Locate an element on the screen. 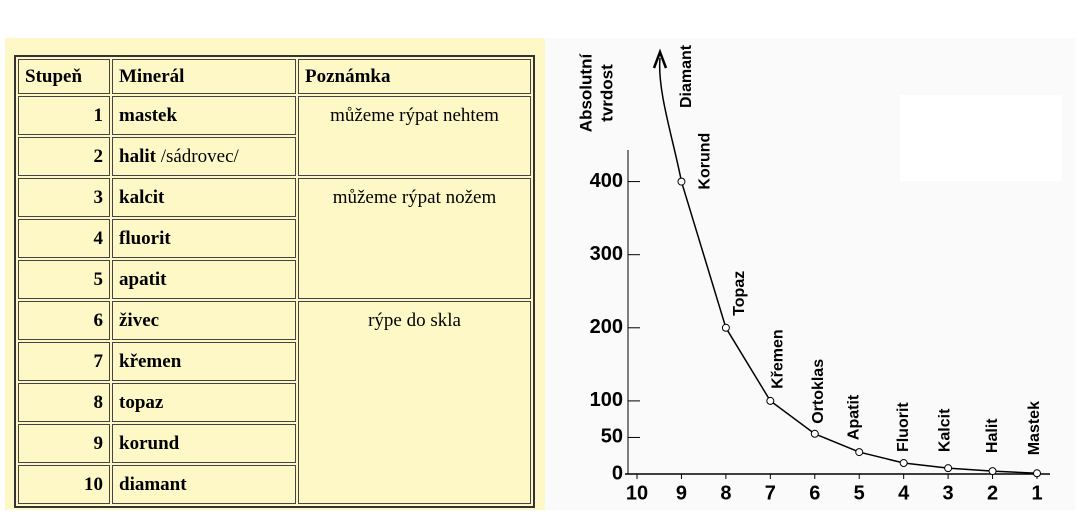 This screenshot has width=1080, height=518. note-cell: můžeme rýpat nožem is located at coordinates (414, 238).